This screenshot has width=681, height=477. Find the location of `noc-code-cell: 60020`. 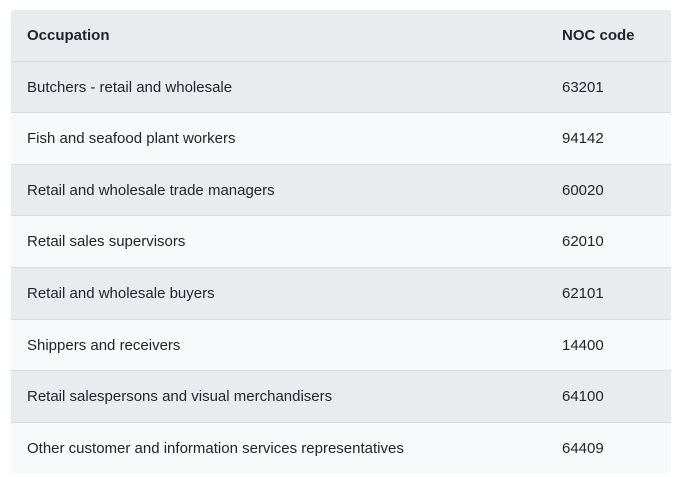

noc-code-cell: 60020 is located at coordinates (608, 190).